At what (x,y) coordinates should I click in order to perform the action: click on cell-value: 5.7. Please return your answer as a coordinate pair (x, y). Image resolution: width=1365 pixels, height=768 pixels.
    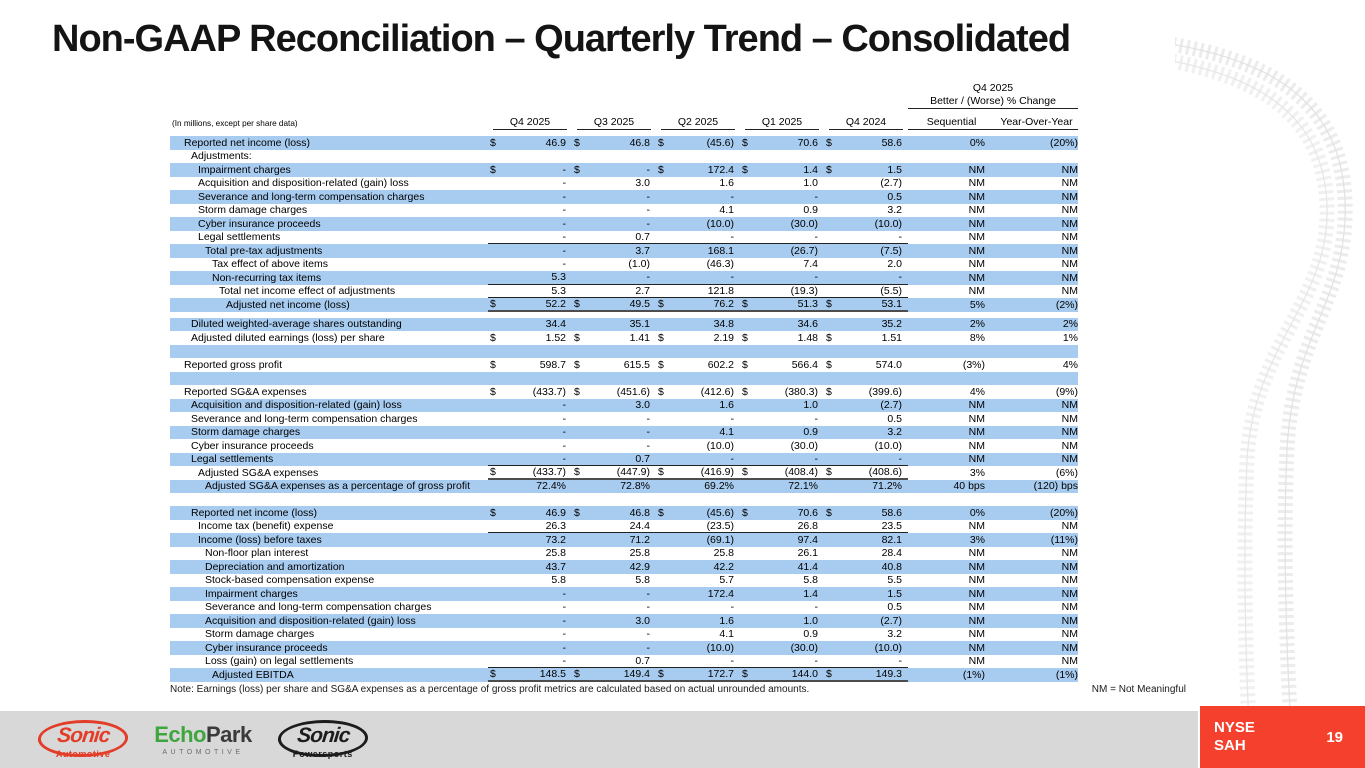
    Looking at the image, I should click on (726, 580).